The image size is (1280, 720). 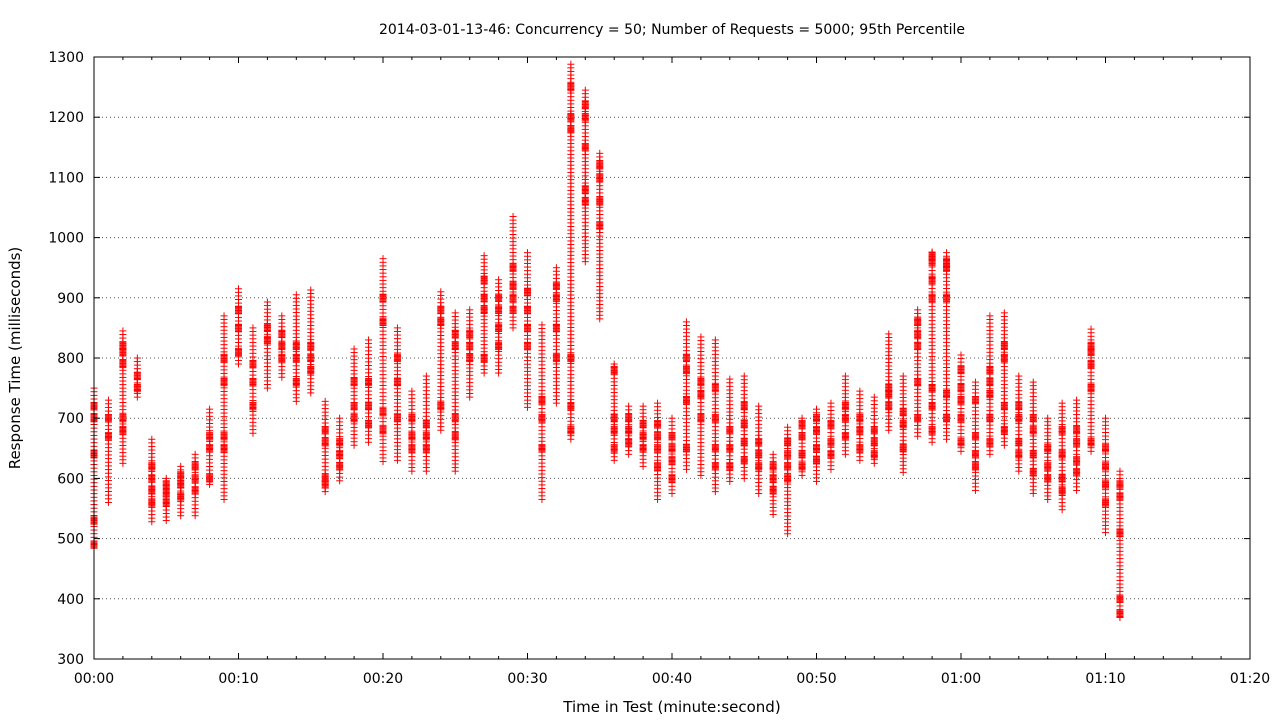 What do you see at coordinates (66, 118) in the screenshot?
I see `y-tick-label: 1200` at bounding box center [66, 118].